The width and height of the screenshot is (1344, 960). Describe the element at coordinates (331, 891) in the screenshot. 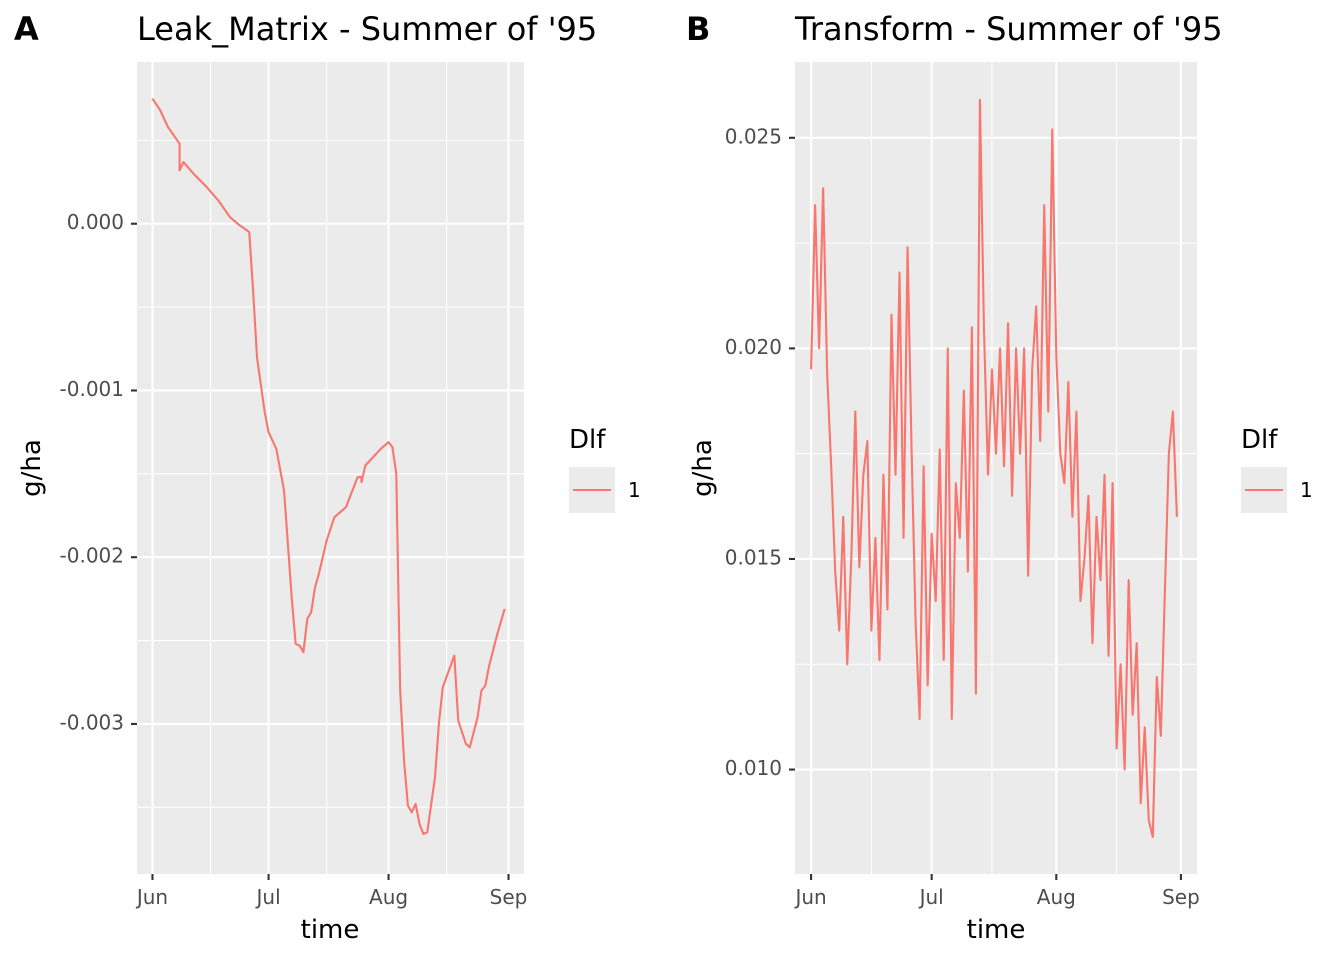

I see `panel-a-x-axis: Jun Jul Aug Sep` at that location.